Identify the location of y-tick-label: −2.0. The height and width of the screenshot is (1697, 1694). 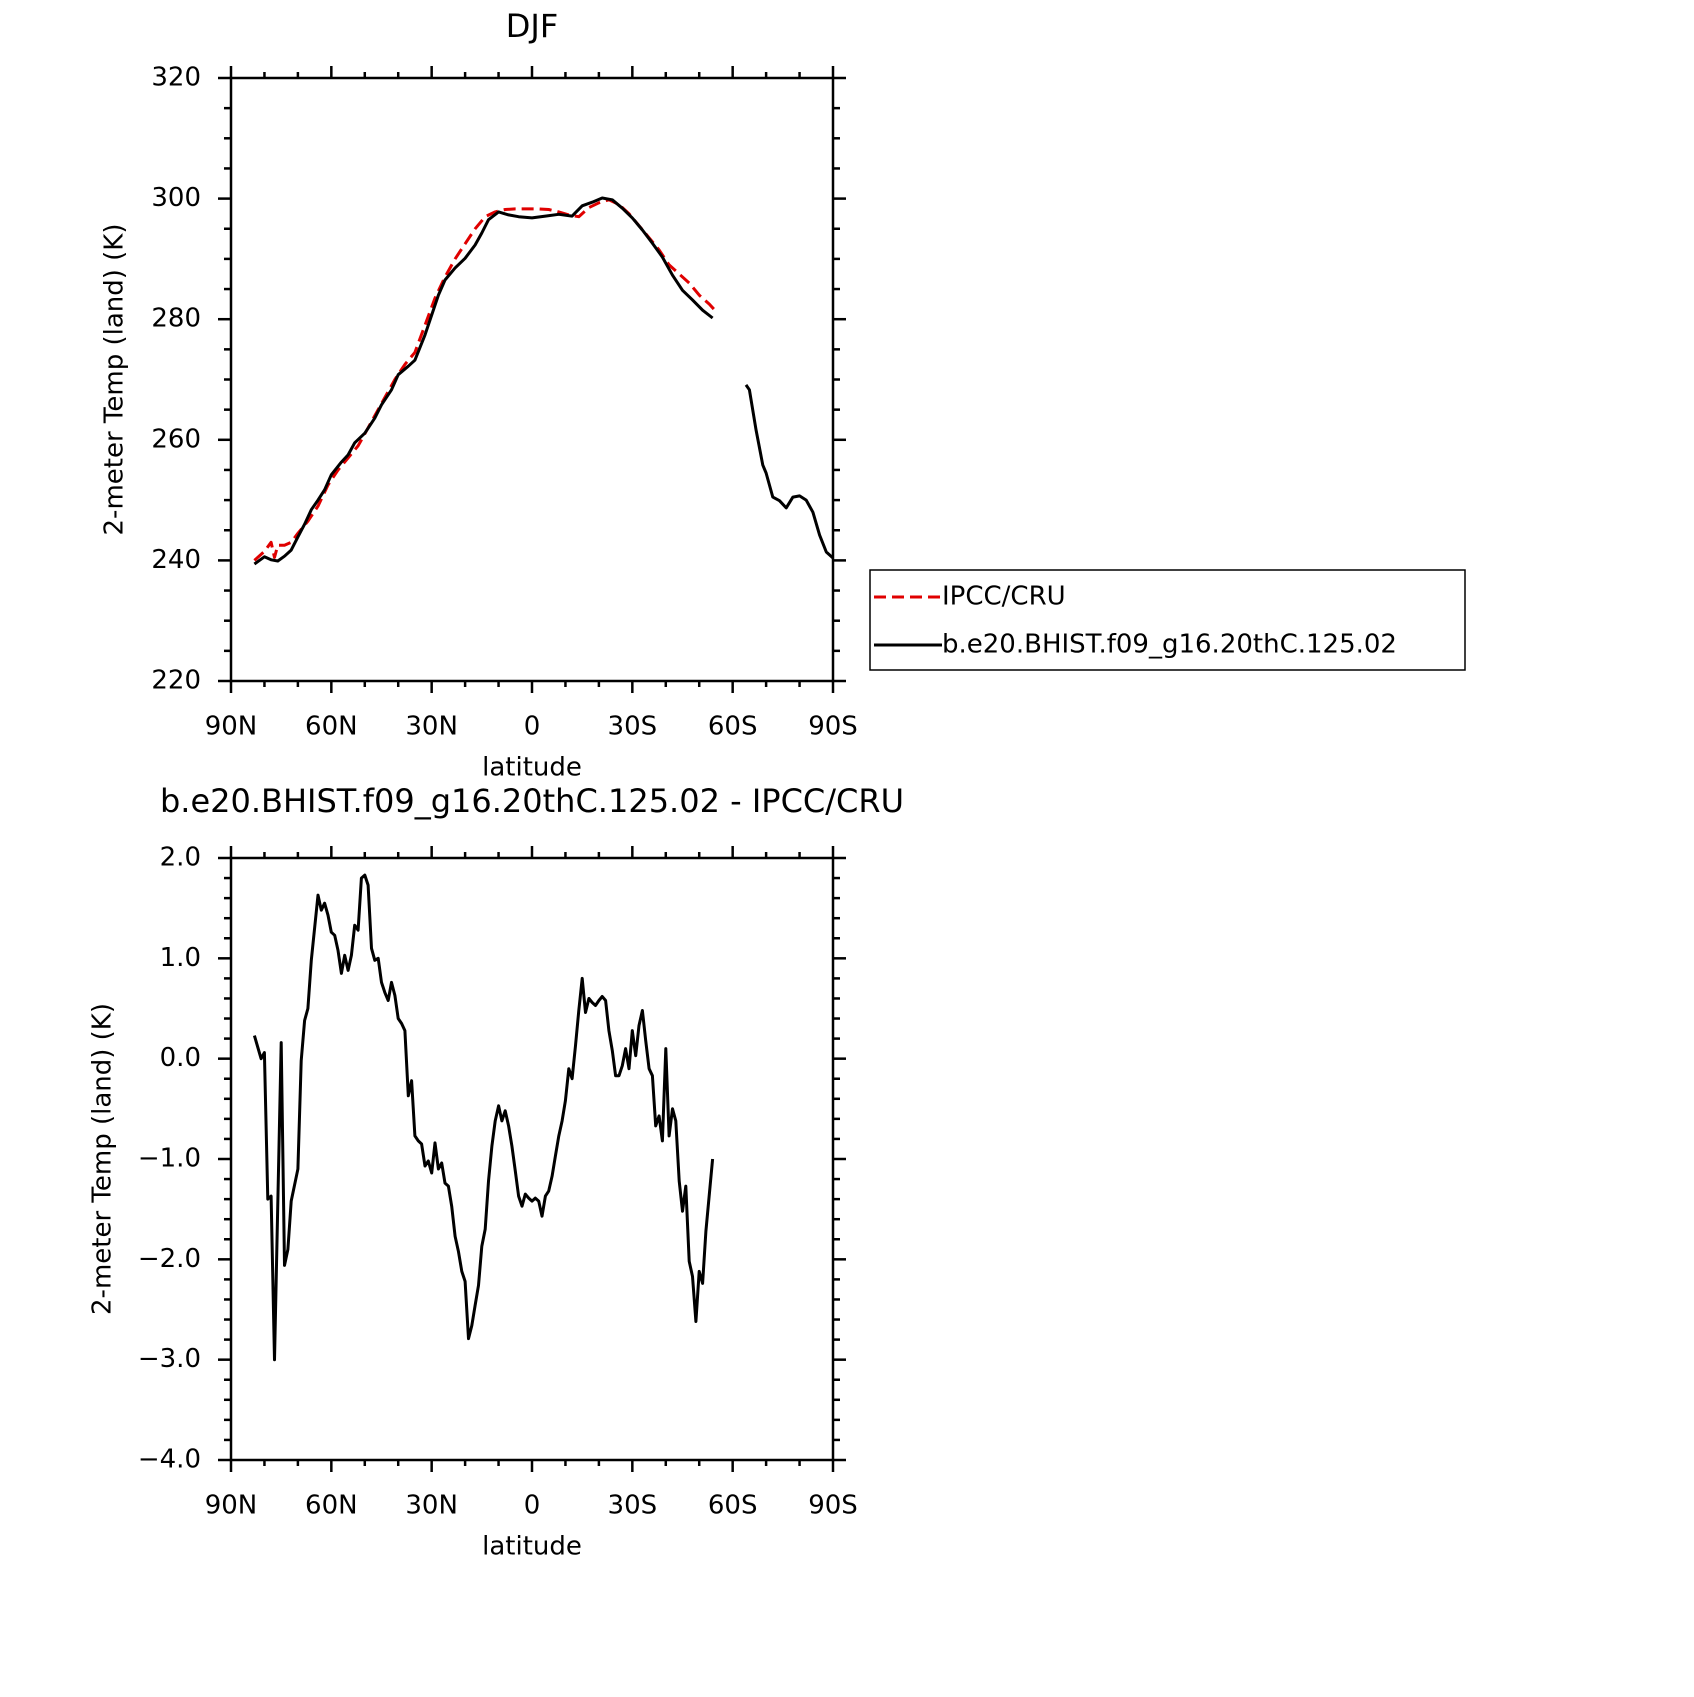
(169, 1259).